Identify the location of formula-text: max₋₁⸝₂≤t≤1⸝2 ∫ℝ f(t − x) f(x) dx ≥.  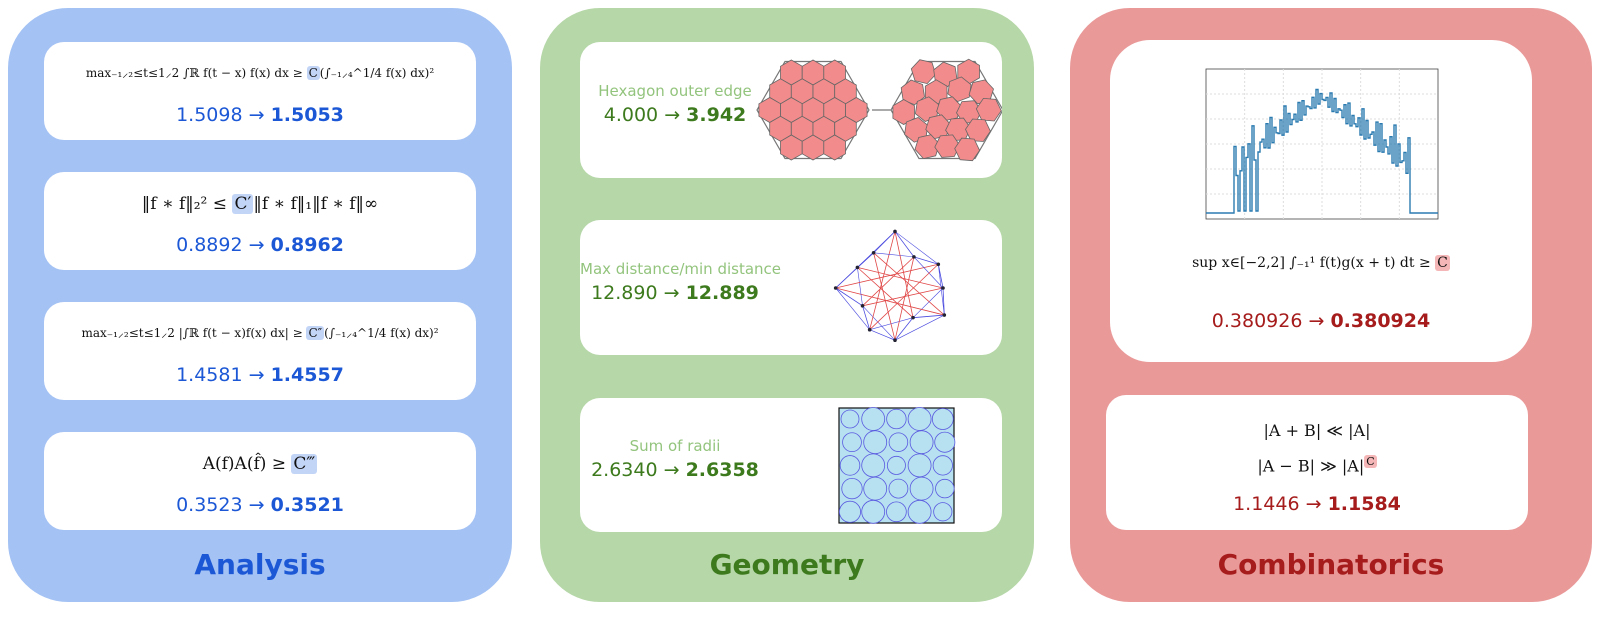
(196, 73).